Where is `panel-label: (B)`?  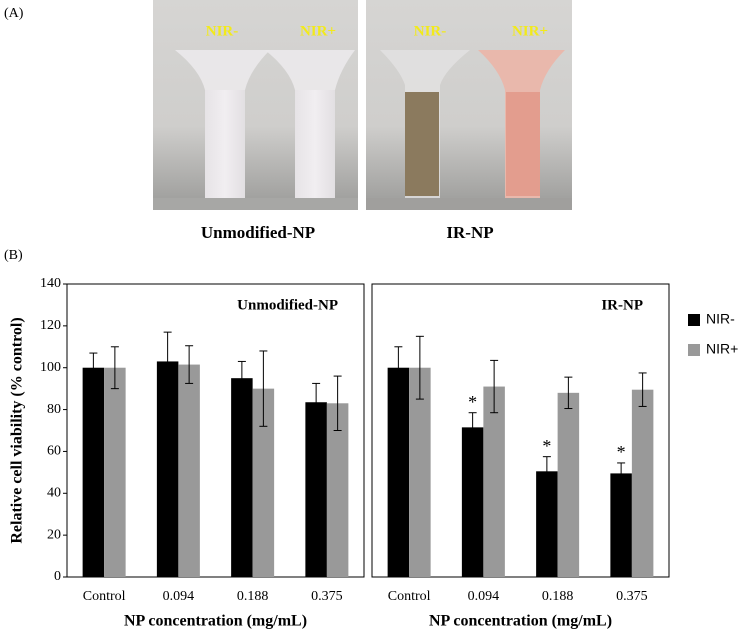 panel-label: (B) is located at coordinates (13, 255).